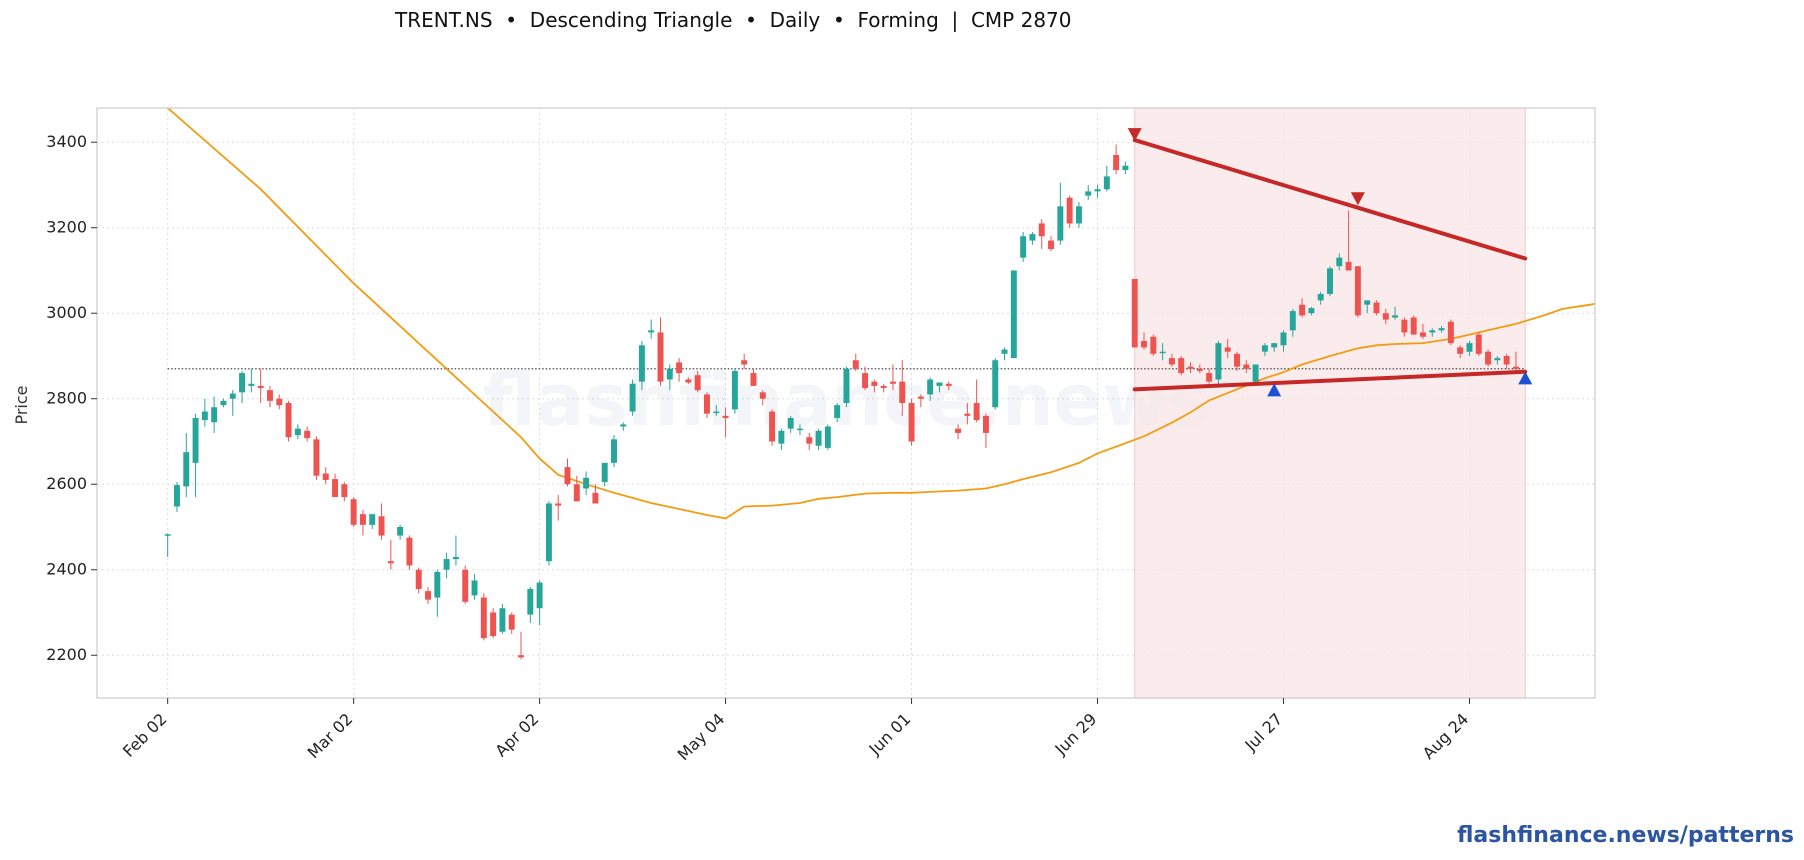 This screenshot has width=1804, height=860. I want to click on x-tick-label: Mar 02, so click(330, 735).